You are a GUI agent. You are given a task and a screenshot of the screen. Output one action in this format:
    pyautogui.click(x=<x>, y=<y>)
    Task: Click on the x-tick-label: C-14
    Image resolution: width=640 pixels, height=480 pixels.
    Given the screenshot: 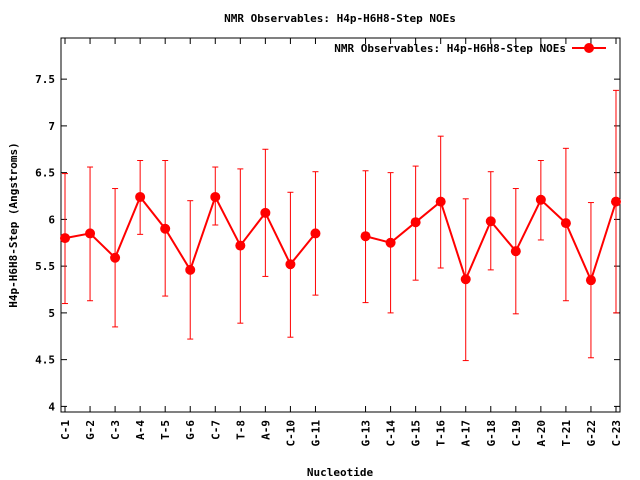 What is the action you would take?
    pyautogui.click(x=391, y=433)
    